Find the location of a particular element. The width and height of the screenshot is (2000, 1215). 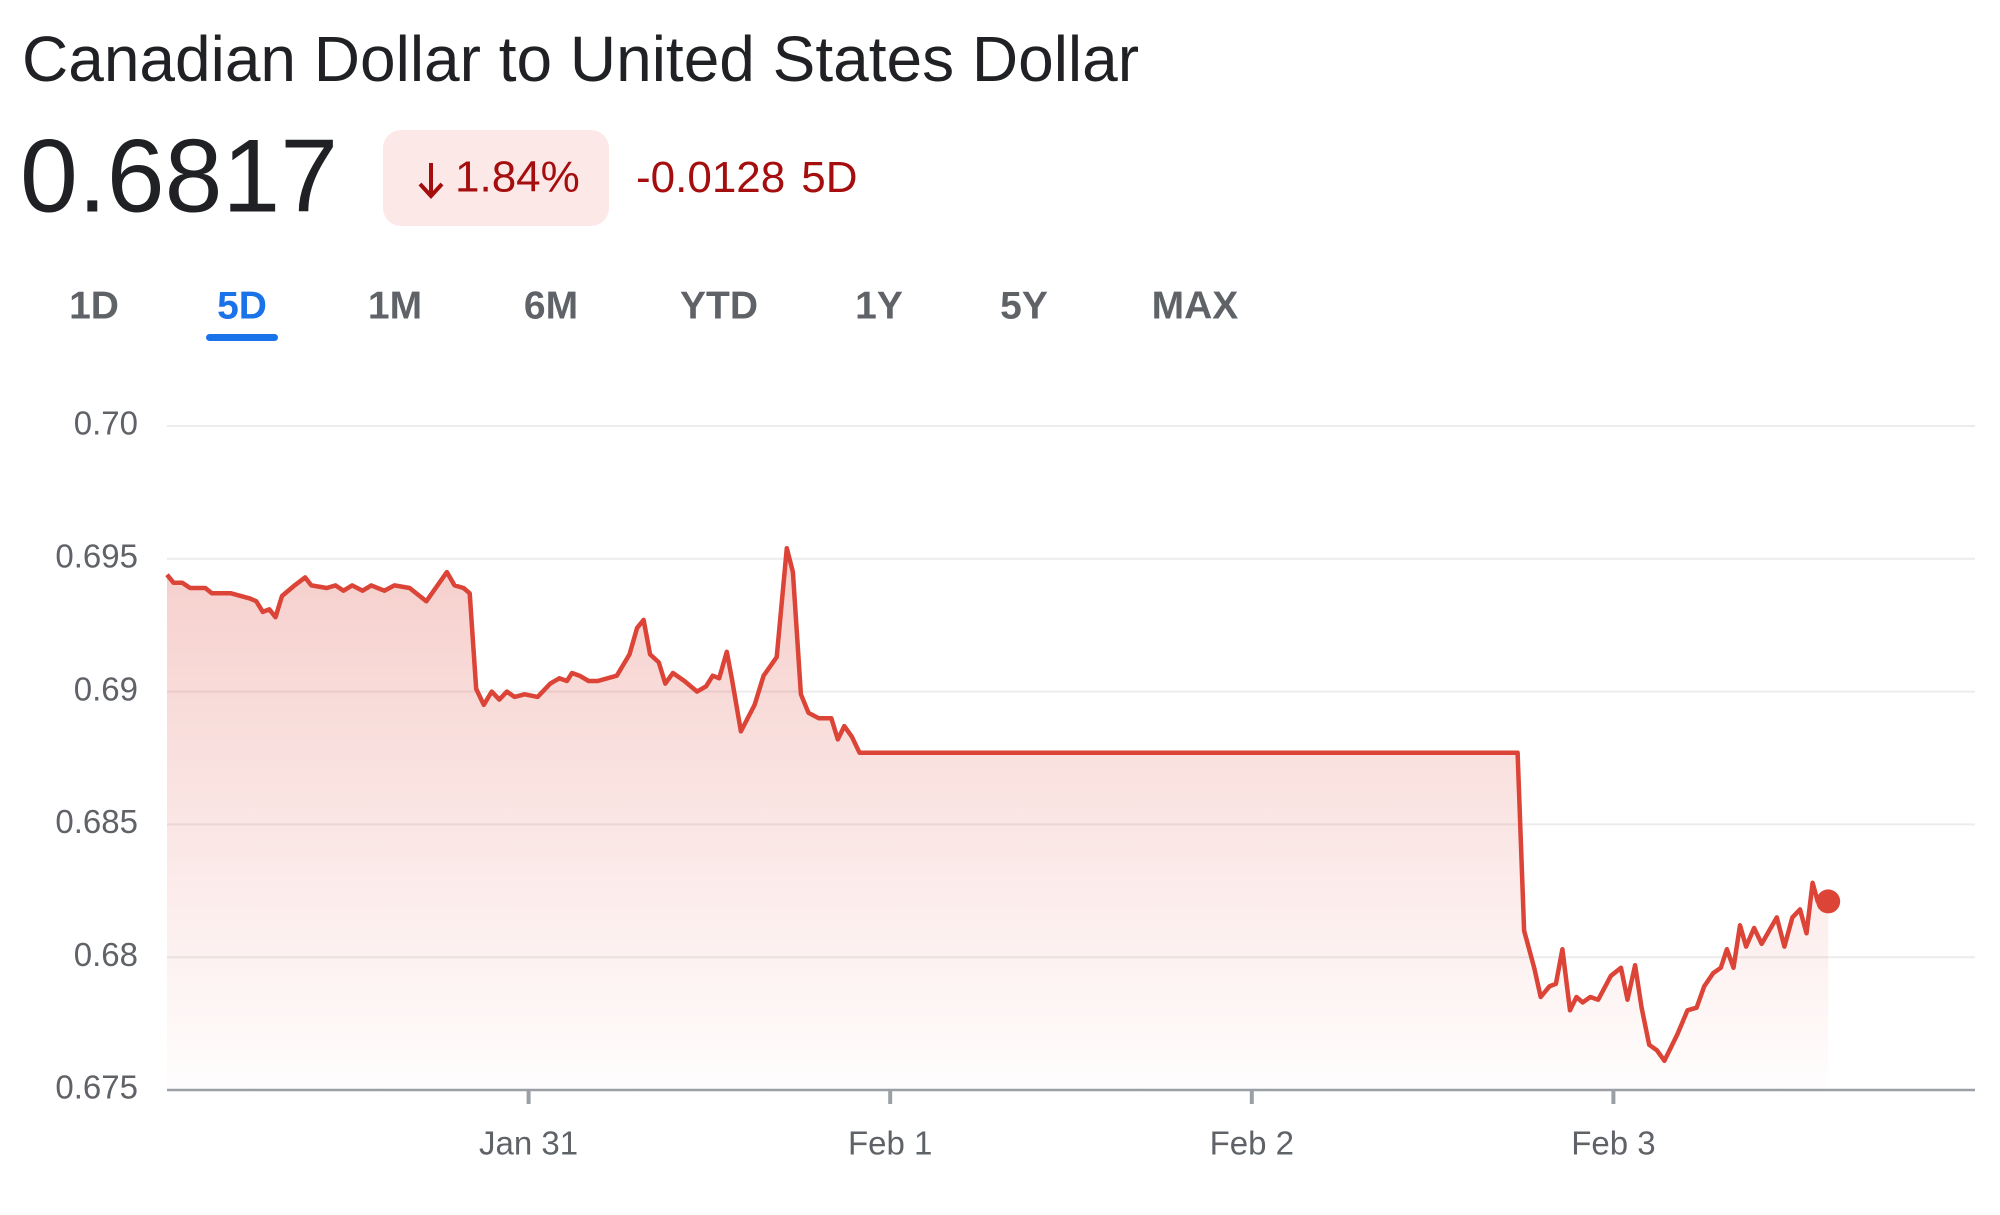

change-value: -0.0128 is located at coordinates (710, 177).